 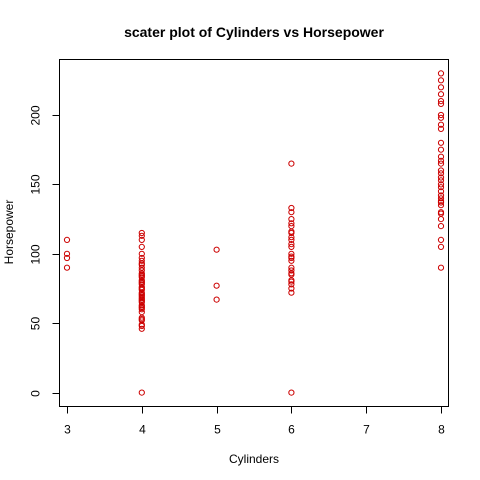 What do you see at coordinates (441, 430) in the screenshot?
I see `x-tick-label: 8` at bounding box center [441, 430].